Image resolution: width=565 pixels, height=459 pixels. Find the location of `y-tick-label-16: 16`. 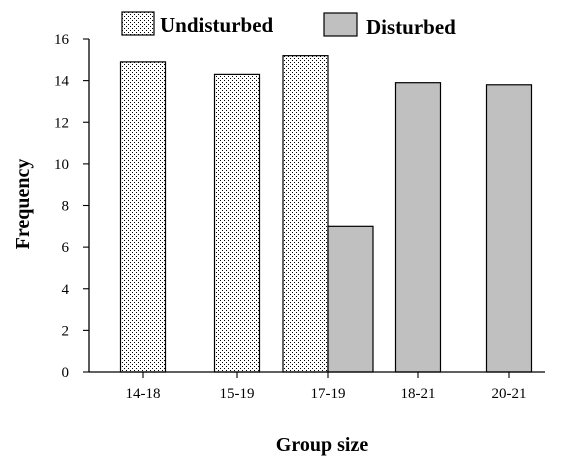

y-tick-label-16: 16 is located at coordinates (62, 40).